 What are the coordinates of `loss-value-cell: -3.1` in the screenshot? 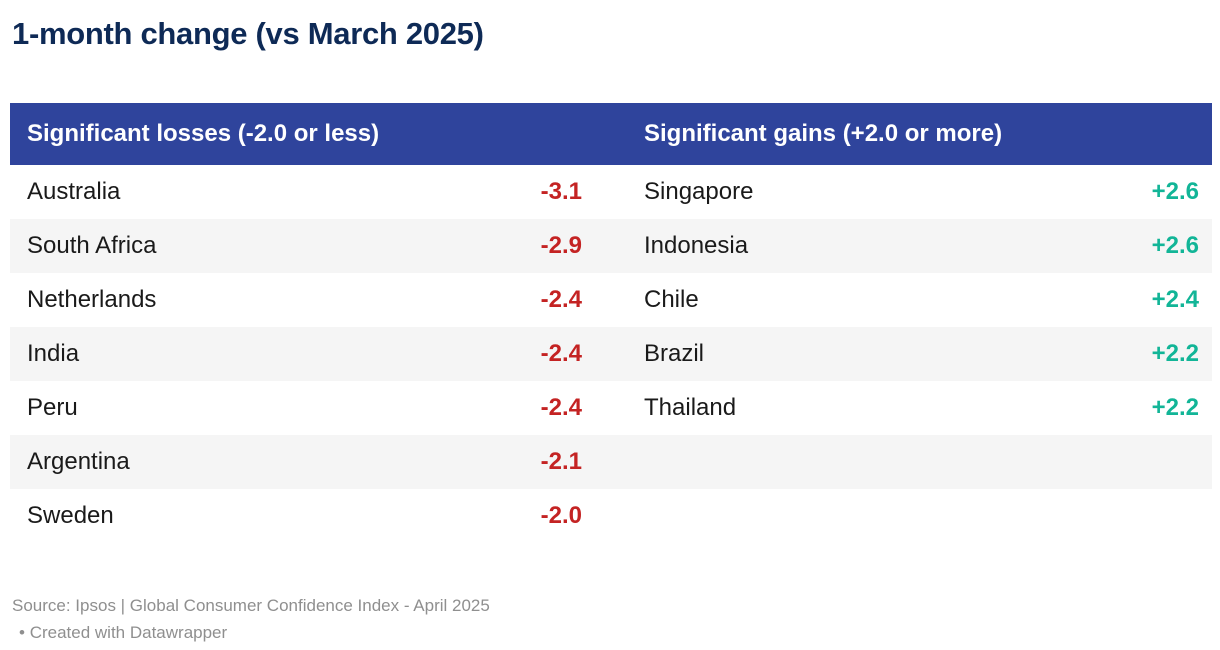 It's located at (561, 191).